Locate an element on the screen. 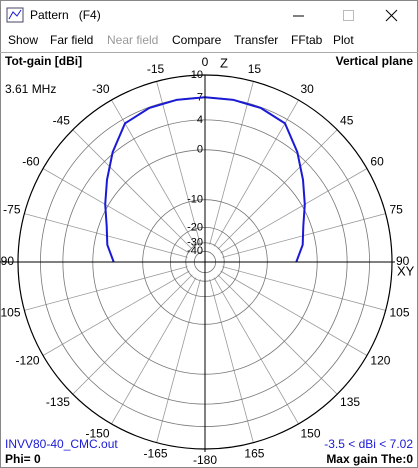  menu-item: Transfer is located at coordinates (256, 40).